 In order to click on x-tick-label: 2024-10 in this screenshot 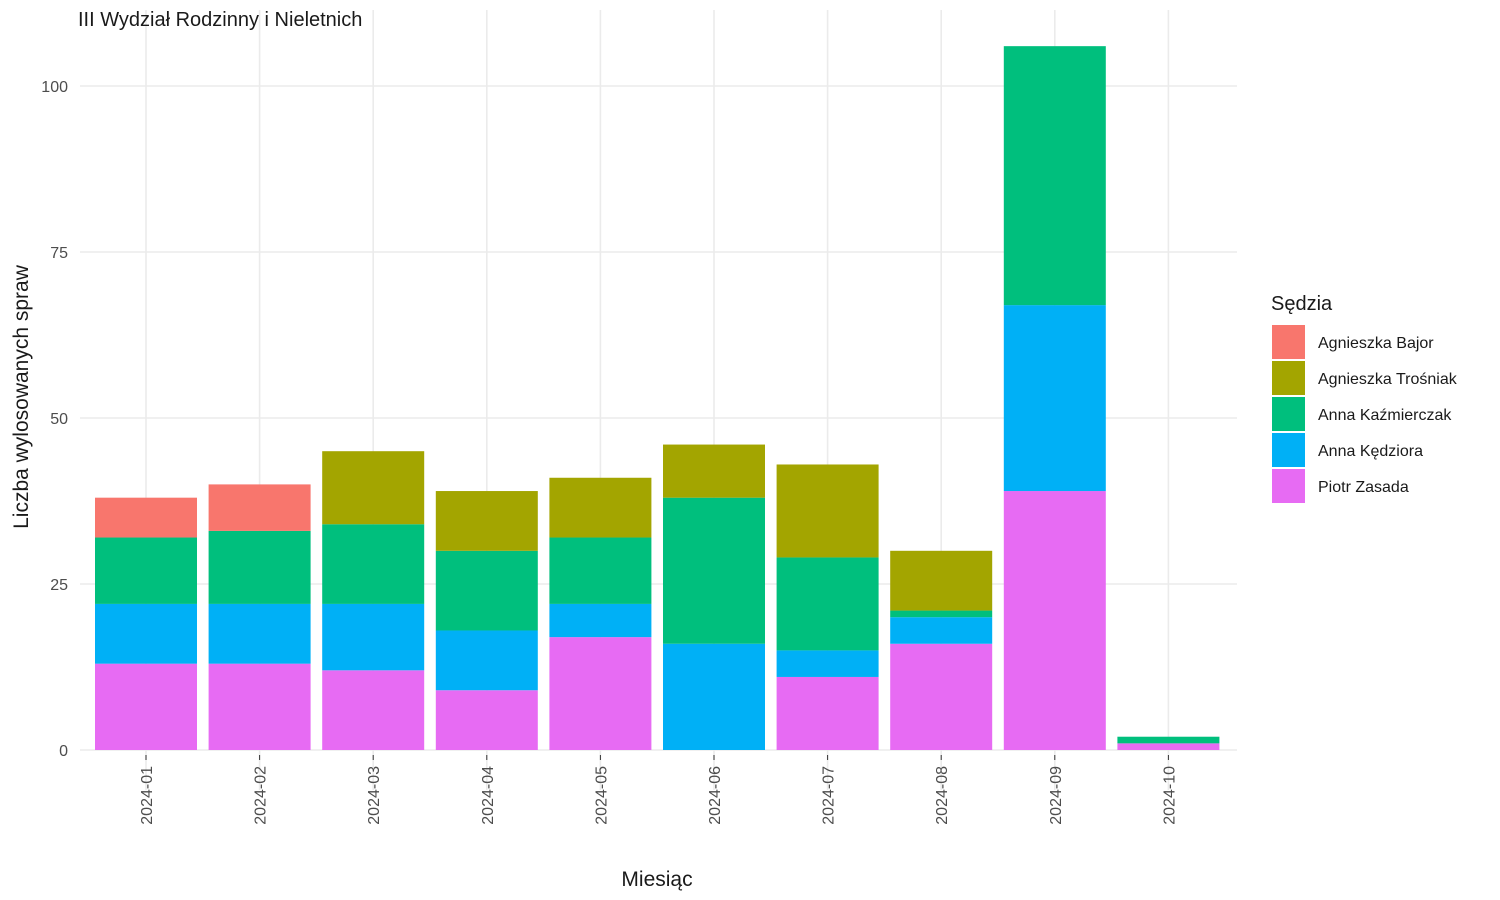, I will do `click(1169, 795)`.